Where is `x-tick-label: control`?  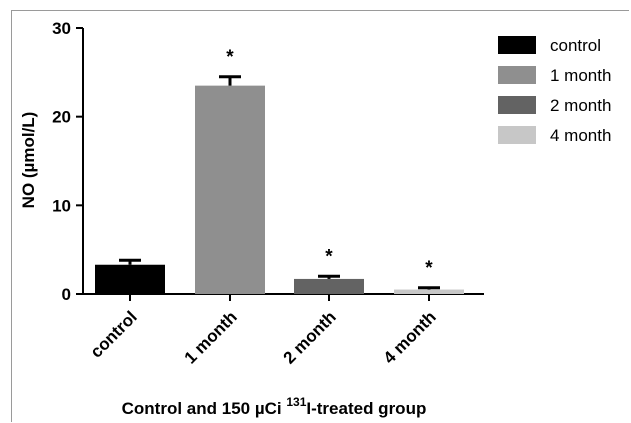 x-tick-label: control is located at coordinates (114, 334).